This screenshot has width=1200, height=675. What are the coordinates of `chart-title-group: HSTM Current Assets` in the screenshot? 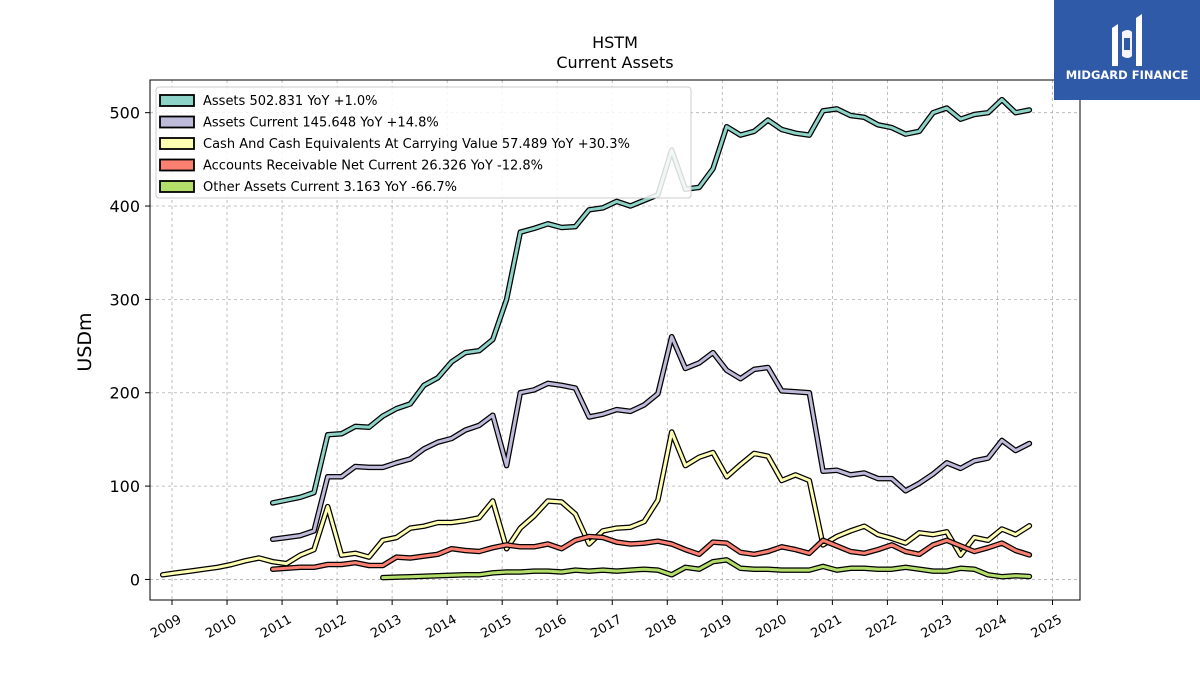 It's located at (614, 52).